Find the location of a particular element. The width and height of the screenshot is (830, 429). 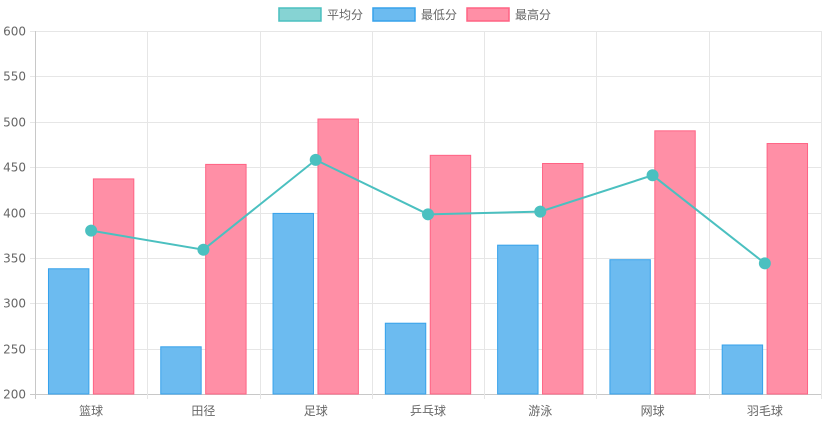

y-tick-label: 450 is located at coordinates (14, 168).